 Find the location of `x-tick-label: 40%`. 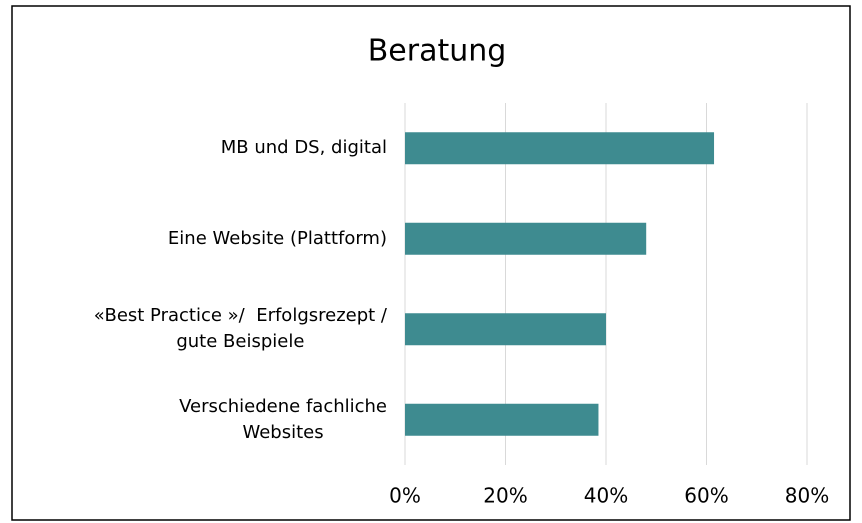

x-tick-label: 40% is located at coordinates (606, 496).